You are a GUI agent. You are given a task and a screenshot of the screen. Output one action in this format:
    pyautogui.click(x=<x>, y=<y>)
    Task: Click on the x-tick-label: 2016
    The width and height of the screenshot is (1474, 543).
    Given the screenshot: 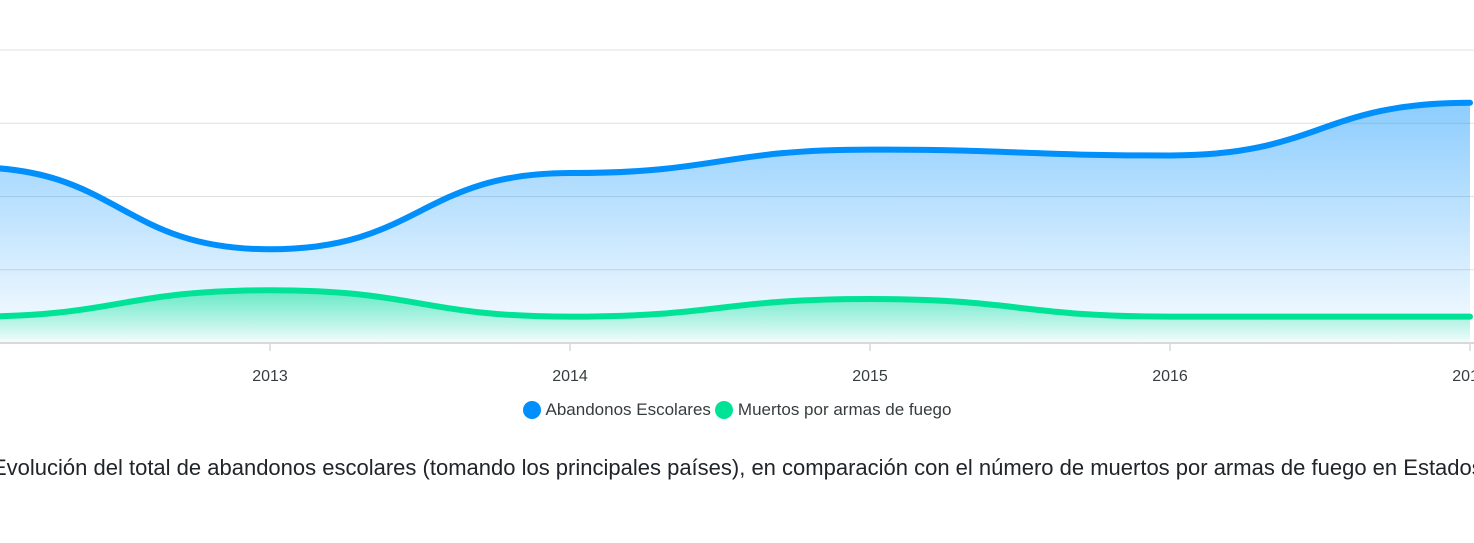 What is the action you would take?
    pyautogui.click(x=1170, y=376)
    